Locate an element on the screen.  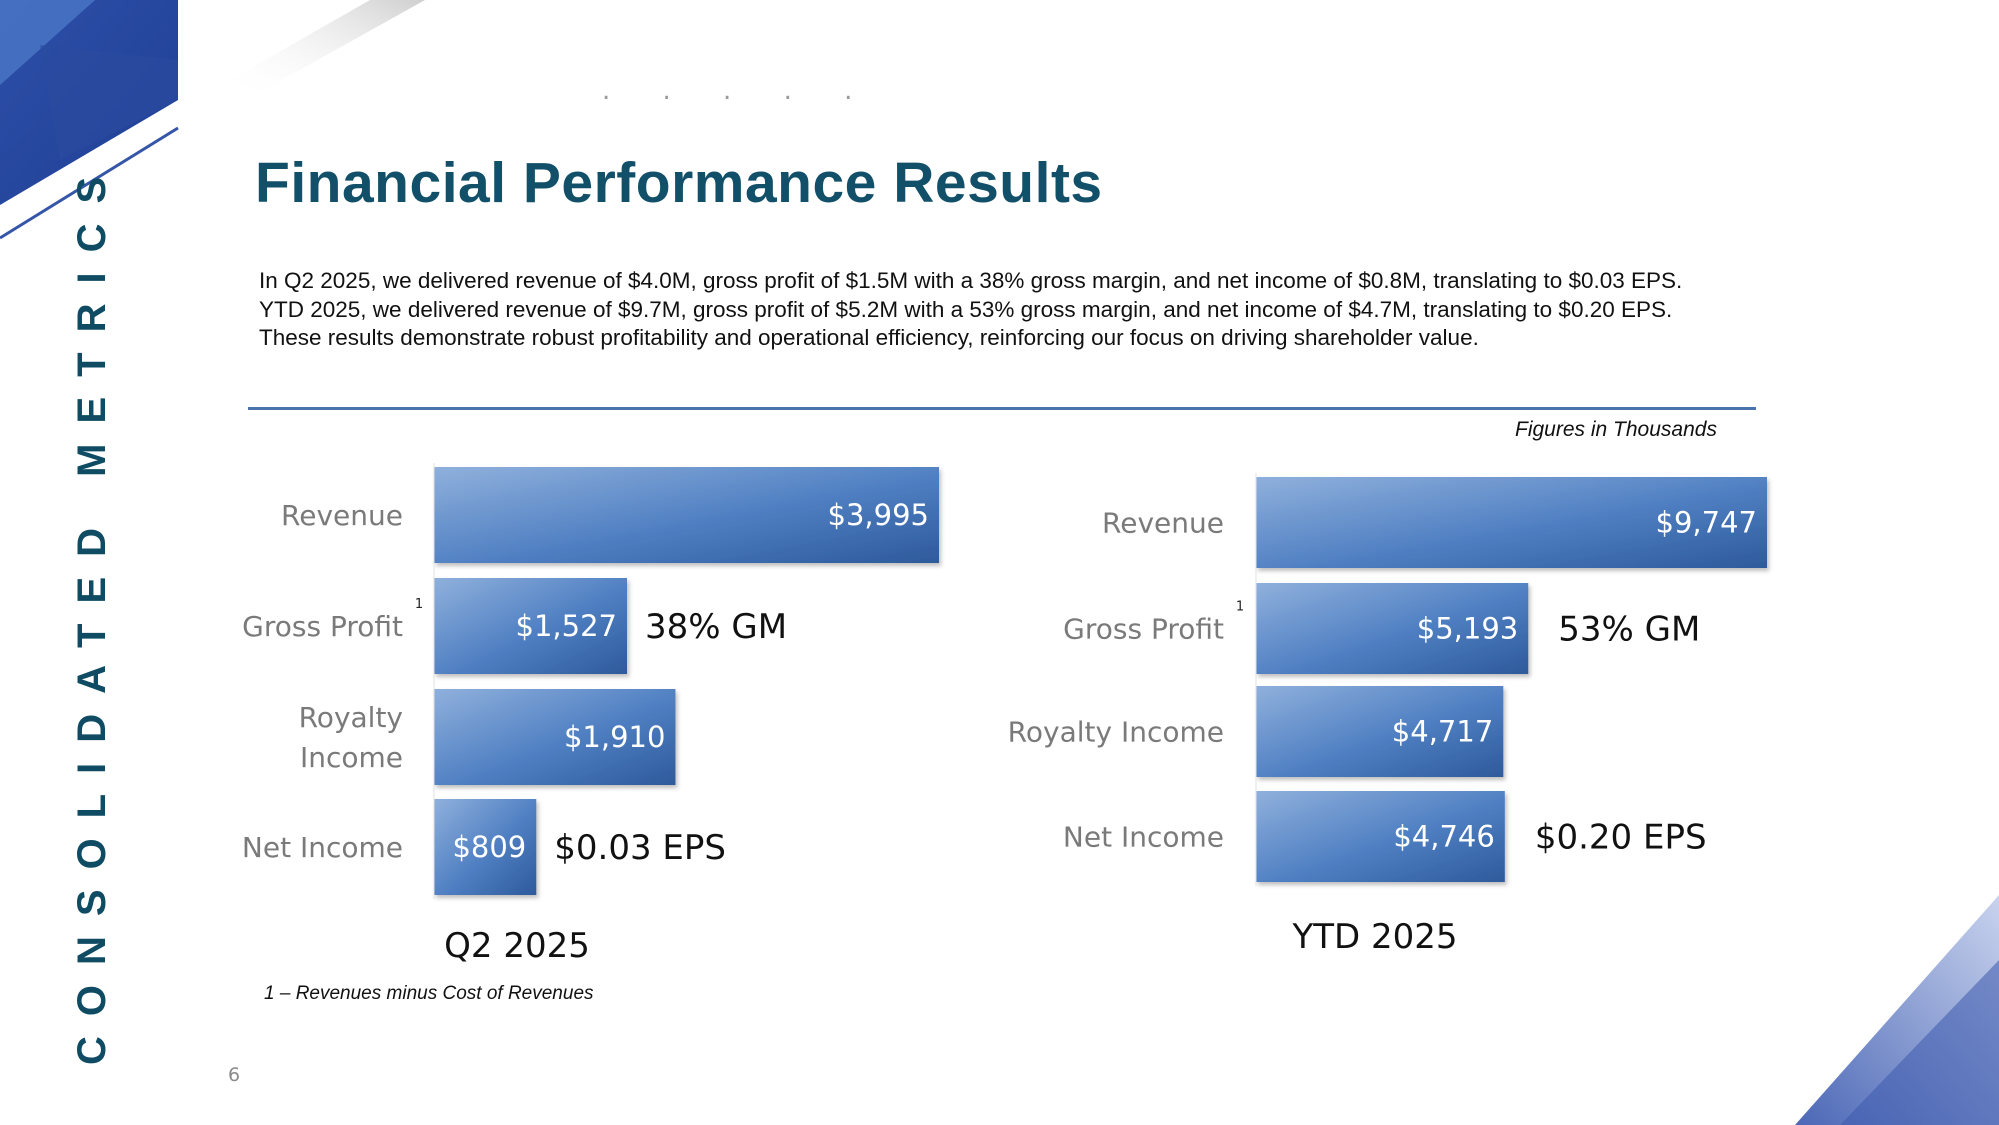
ytd-footnote-marker: 1 is located at coordinates (1240, 607).